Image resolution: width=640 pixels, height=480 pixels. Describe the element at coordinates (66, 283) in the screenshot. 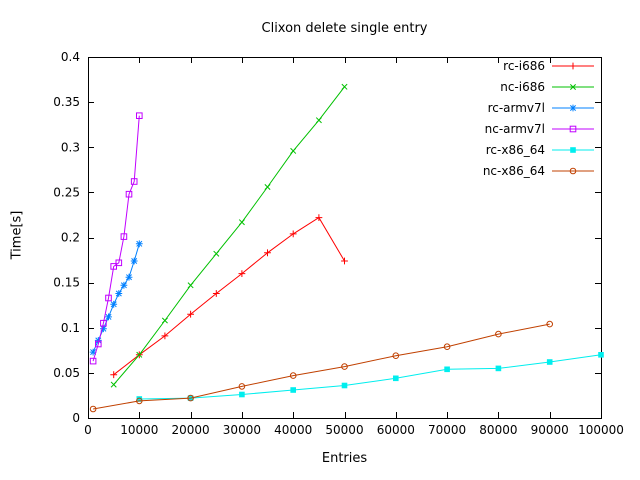

I see `y-tick-label: 0.15` at that location.